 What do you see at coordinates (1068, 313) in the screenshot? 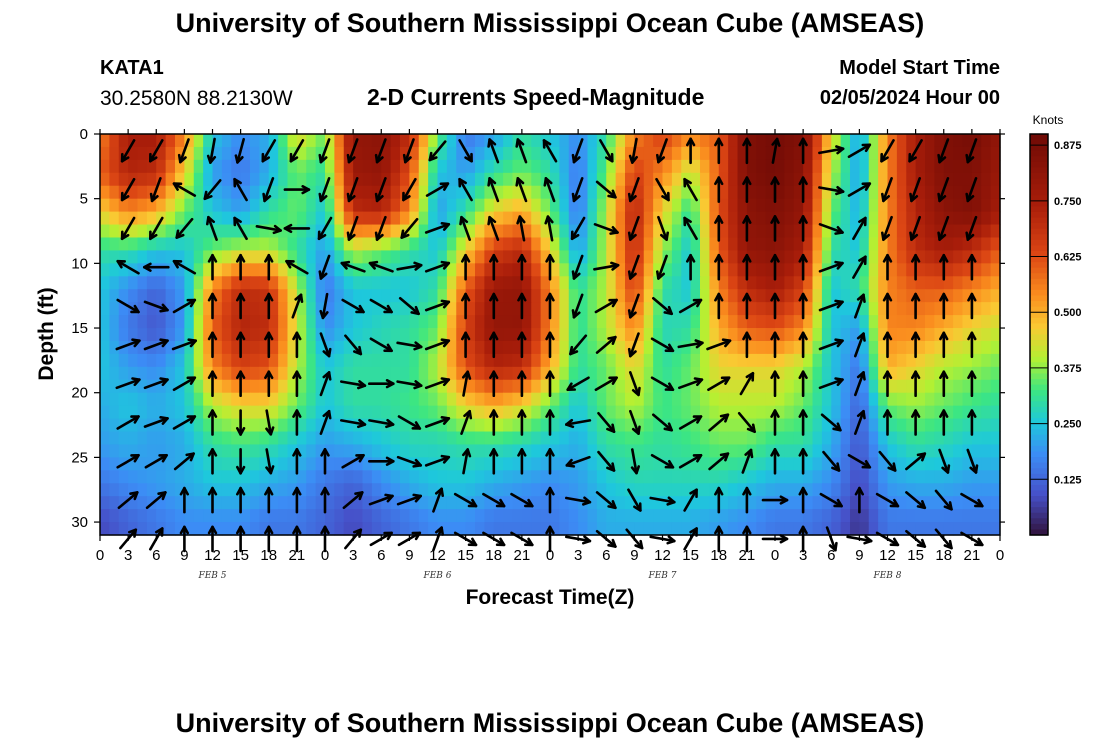
I see `colorbar-tick-label: 0.500` at bounding box center [1068, 313].